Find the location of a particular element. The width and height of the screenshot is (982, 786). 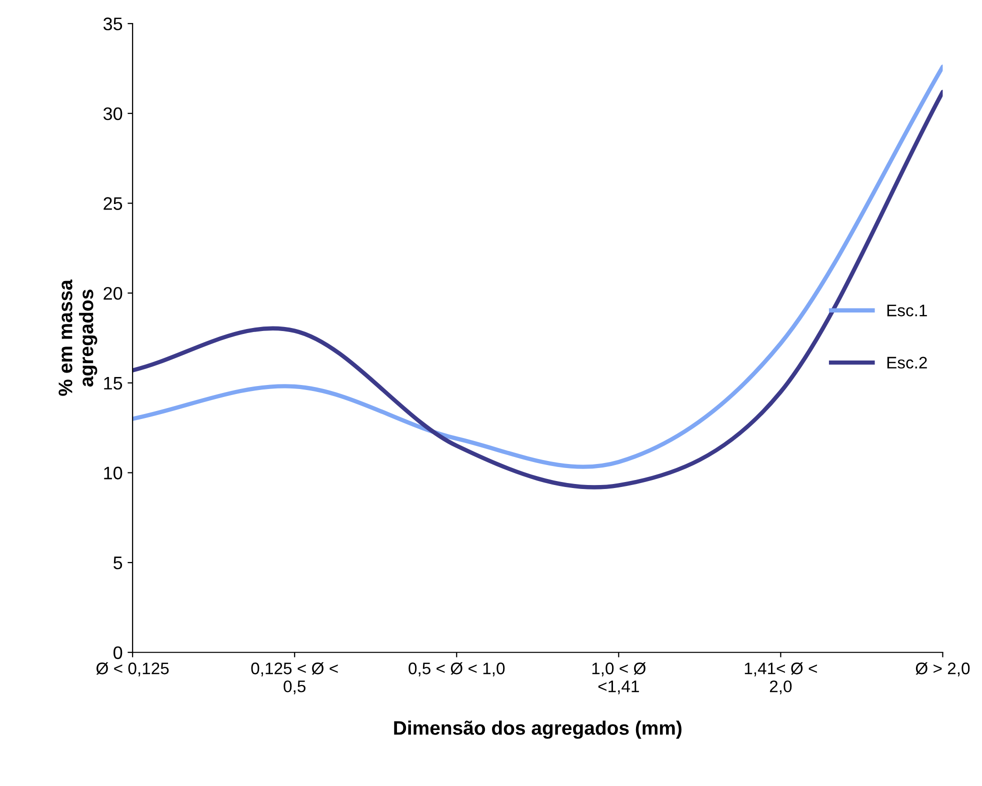

legend-label: Esc.1 is located at coordinates (907, 310).